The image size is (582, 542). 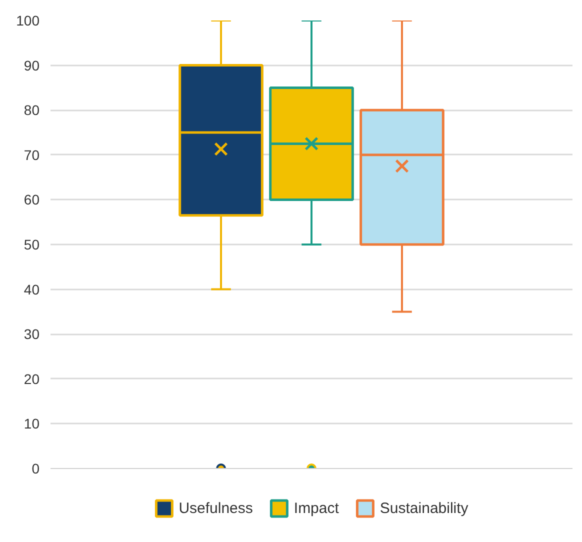 I want to click on y-tick-label: 50, so click(x=32, y=244).